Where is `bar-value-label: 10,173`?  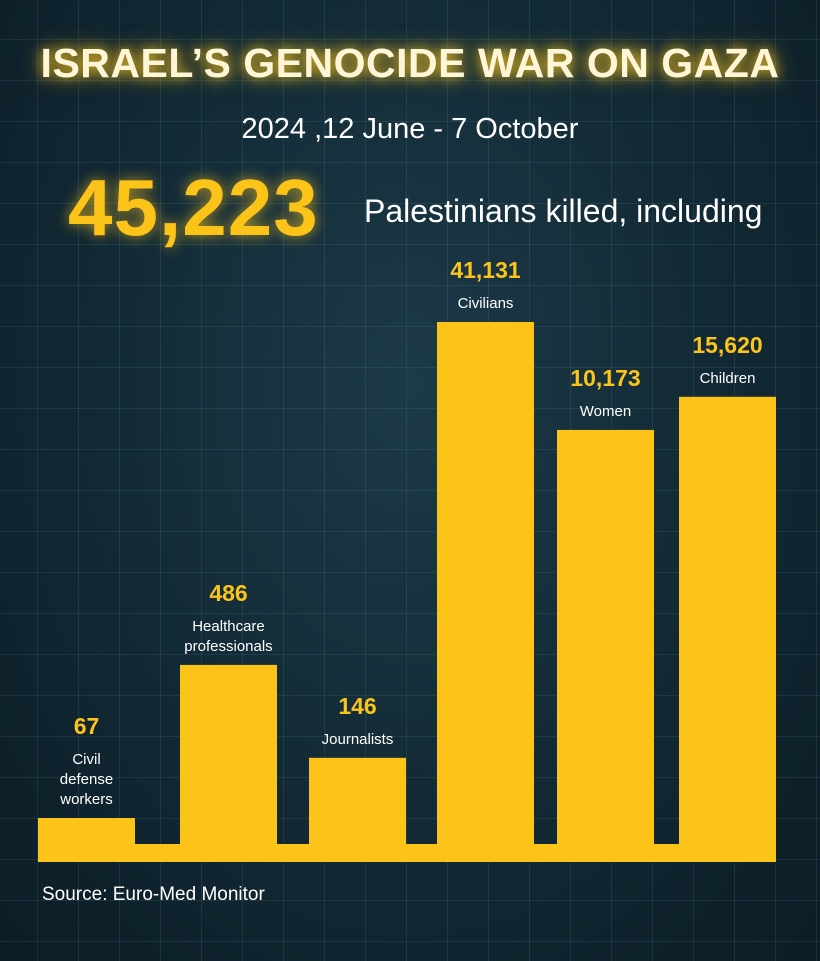 bar-value-label: 10,173 is located at coordinates (605, 378).